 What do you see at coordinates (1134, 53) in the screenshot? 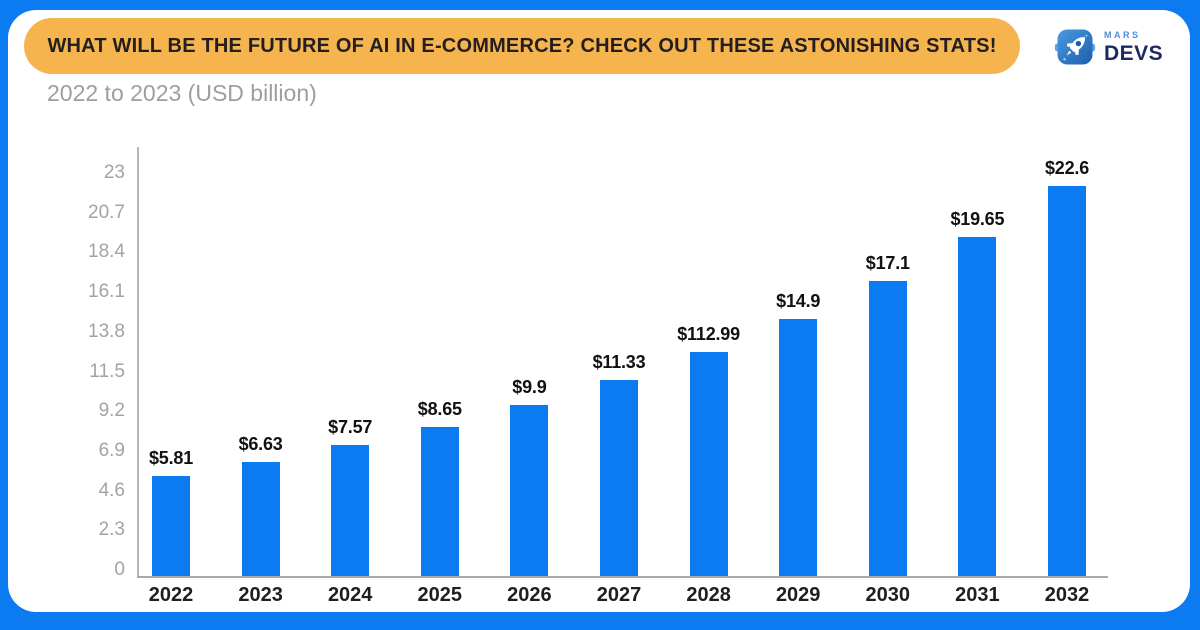
I see `logo-devs-text: DEVS` at bounding box center [1134, 53].